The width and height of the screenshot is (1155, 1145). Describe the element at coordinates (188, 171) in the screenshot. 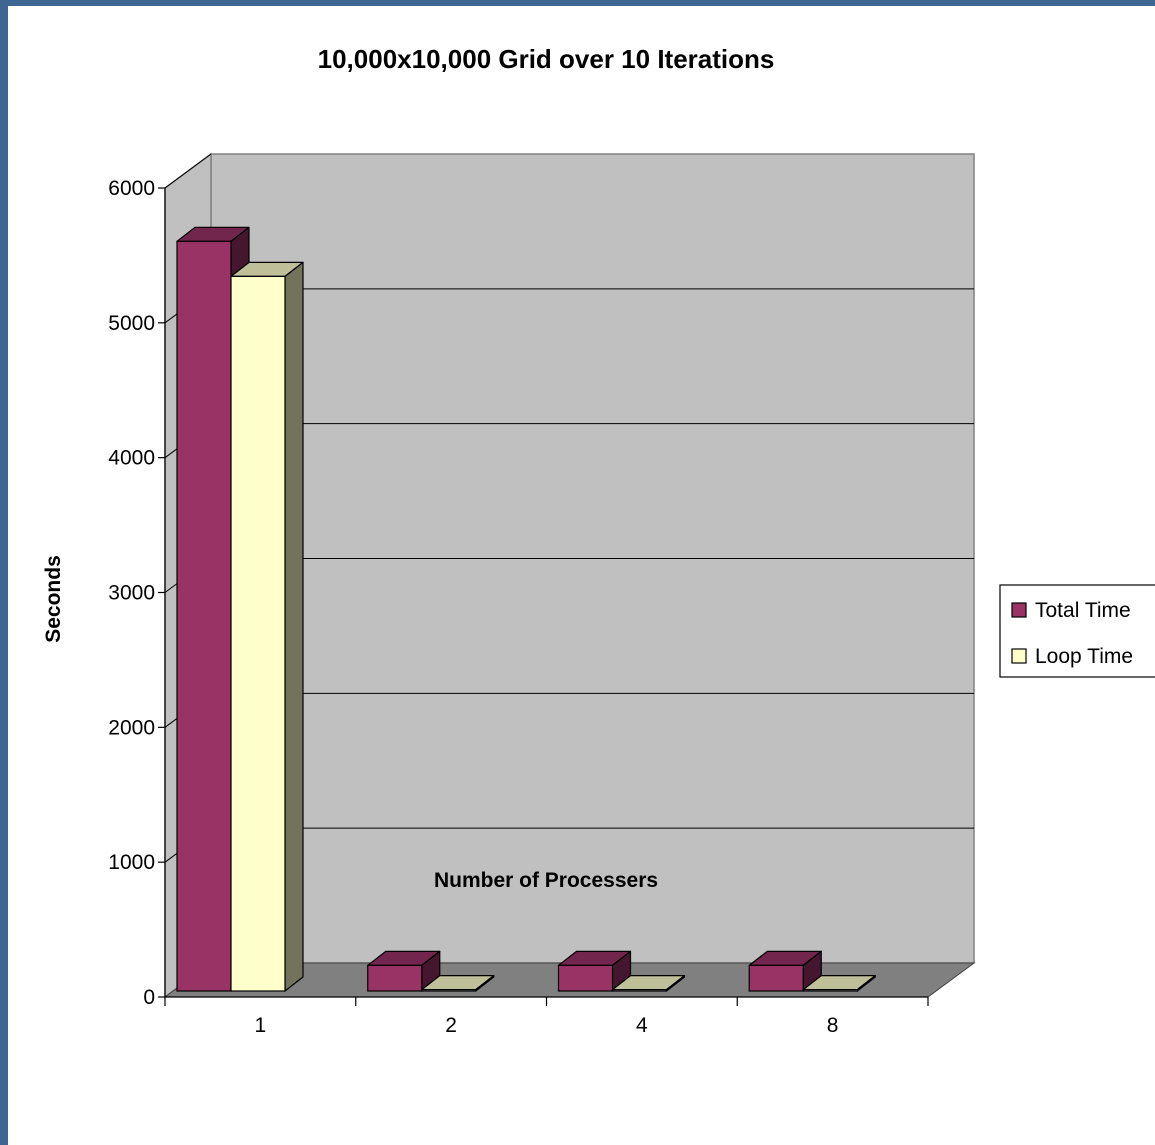

I see `gridline-side` at that location.